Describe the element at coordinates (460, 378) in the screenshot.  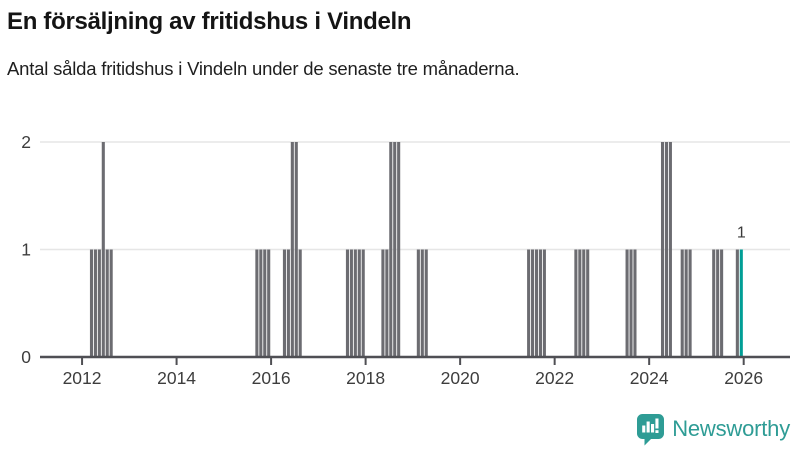
I see `x-tick-label: 2020` at that location.